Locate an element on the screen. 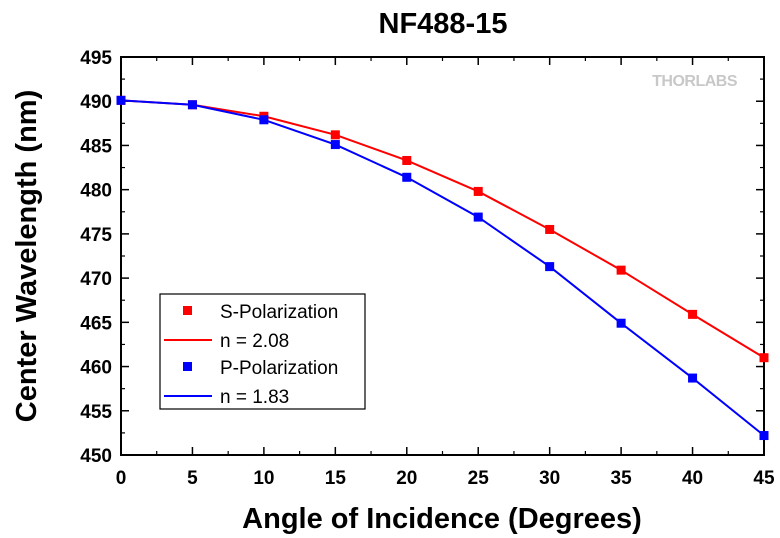 The width and height of the screenshot is (780, 538). x-tick-label: 20 is located at coordinates (406, 478).